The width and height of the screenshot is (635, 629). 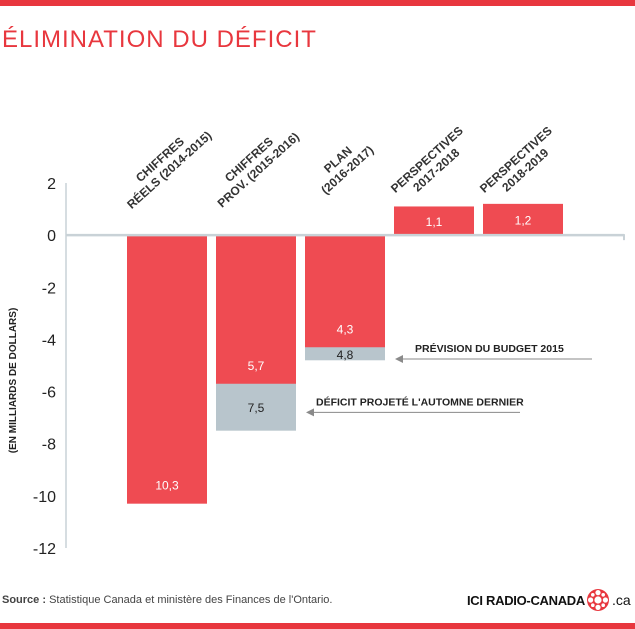 I want to click on category-label: PERSPECTIVES2018-2019, so click(x=520, y=165).